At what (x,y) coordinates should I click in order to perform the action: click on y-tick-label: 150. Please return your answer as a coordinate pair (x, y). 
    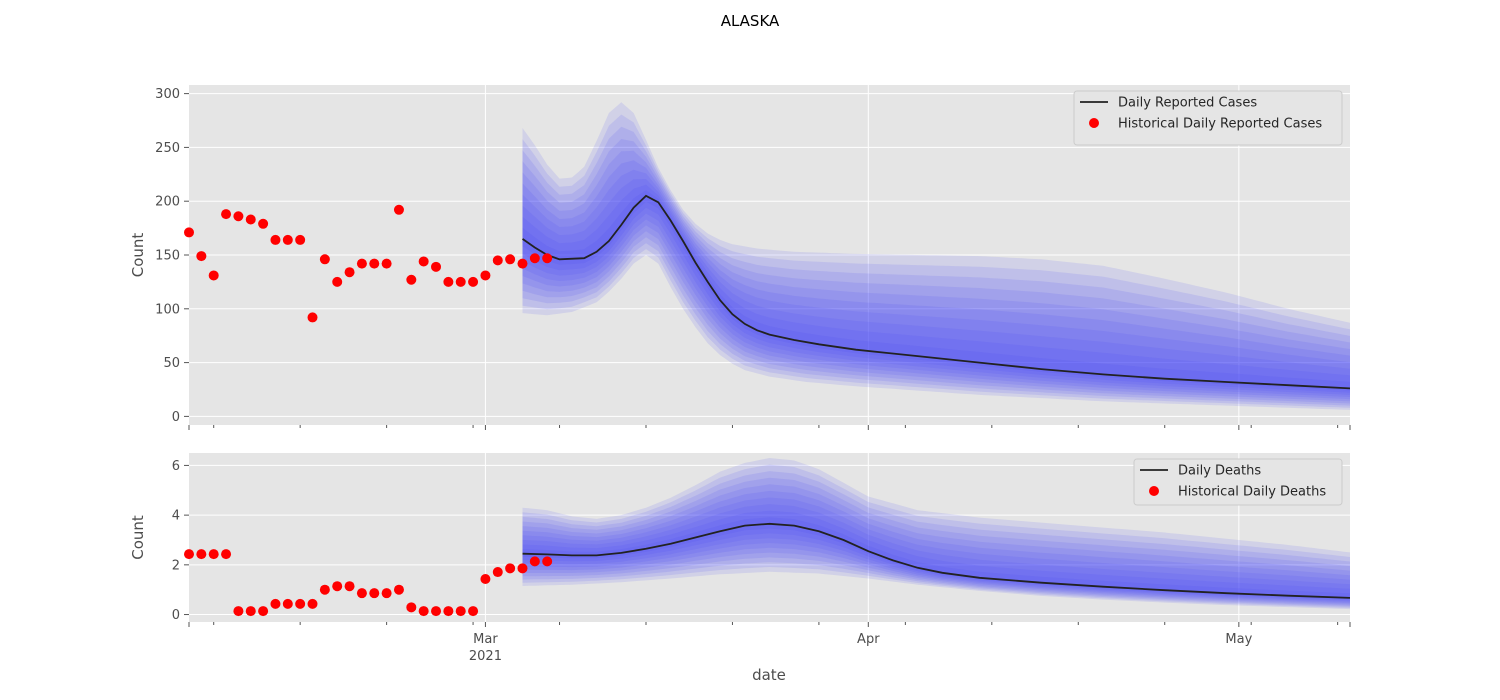
    Looking at the image, I should click on (167, 256).